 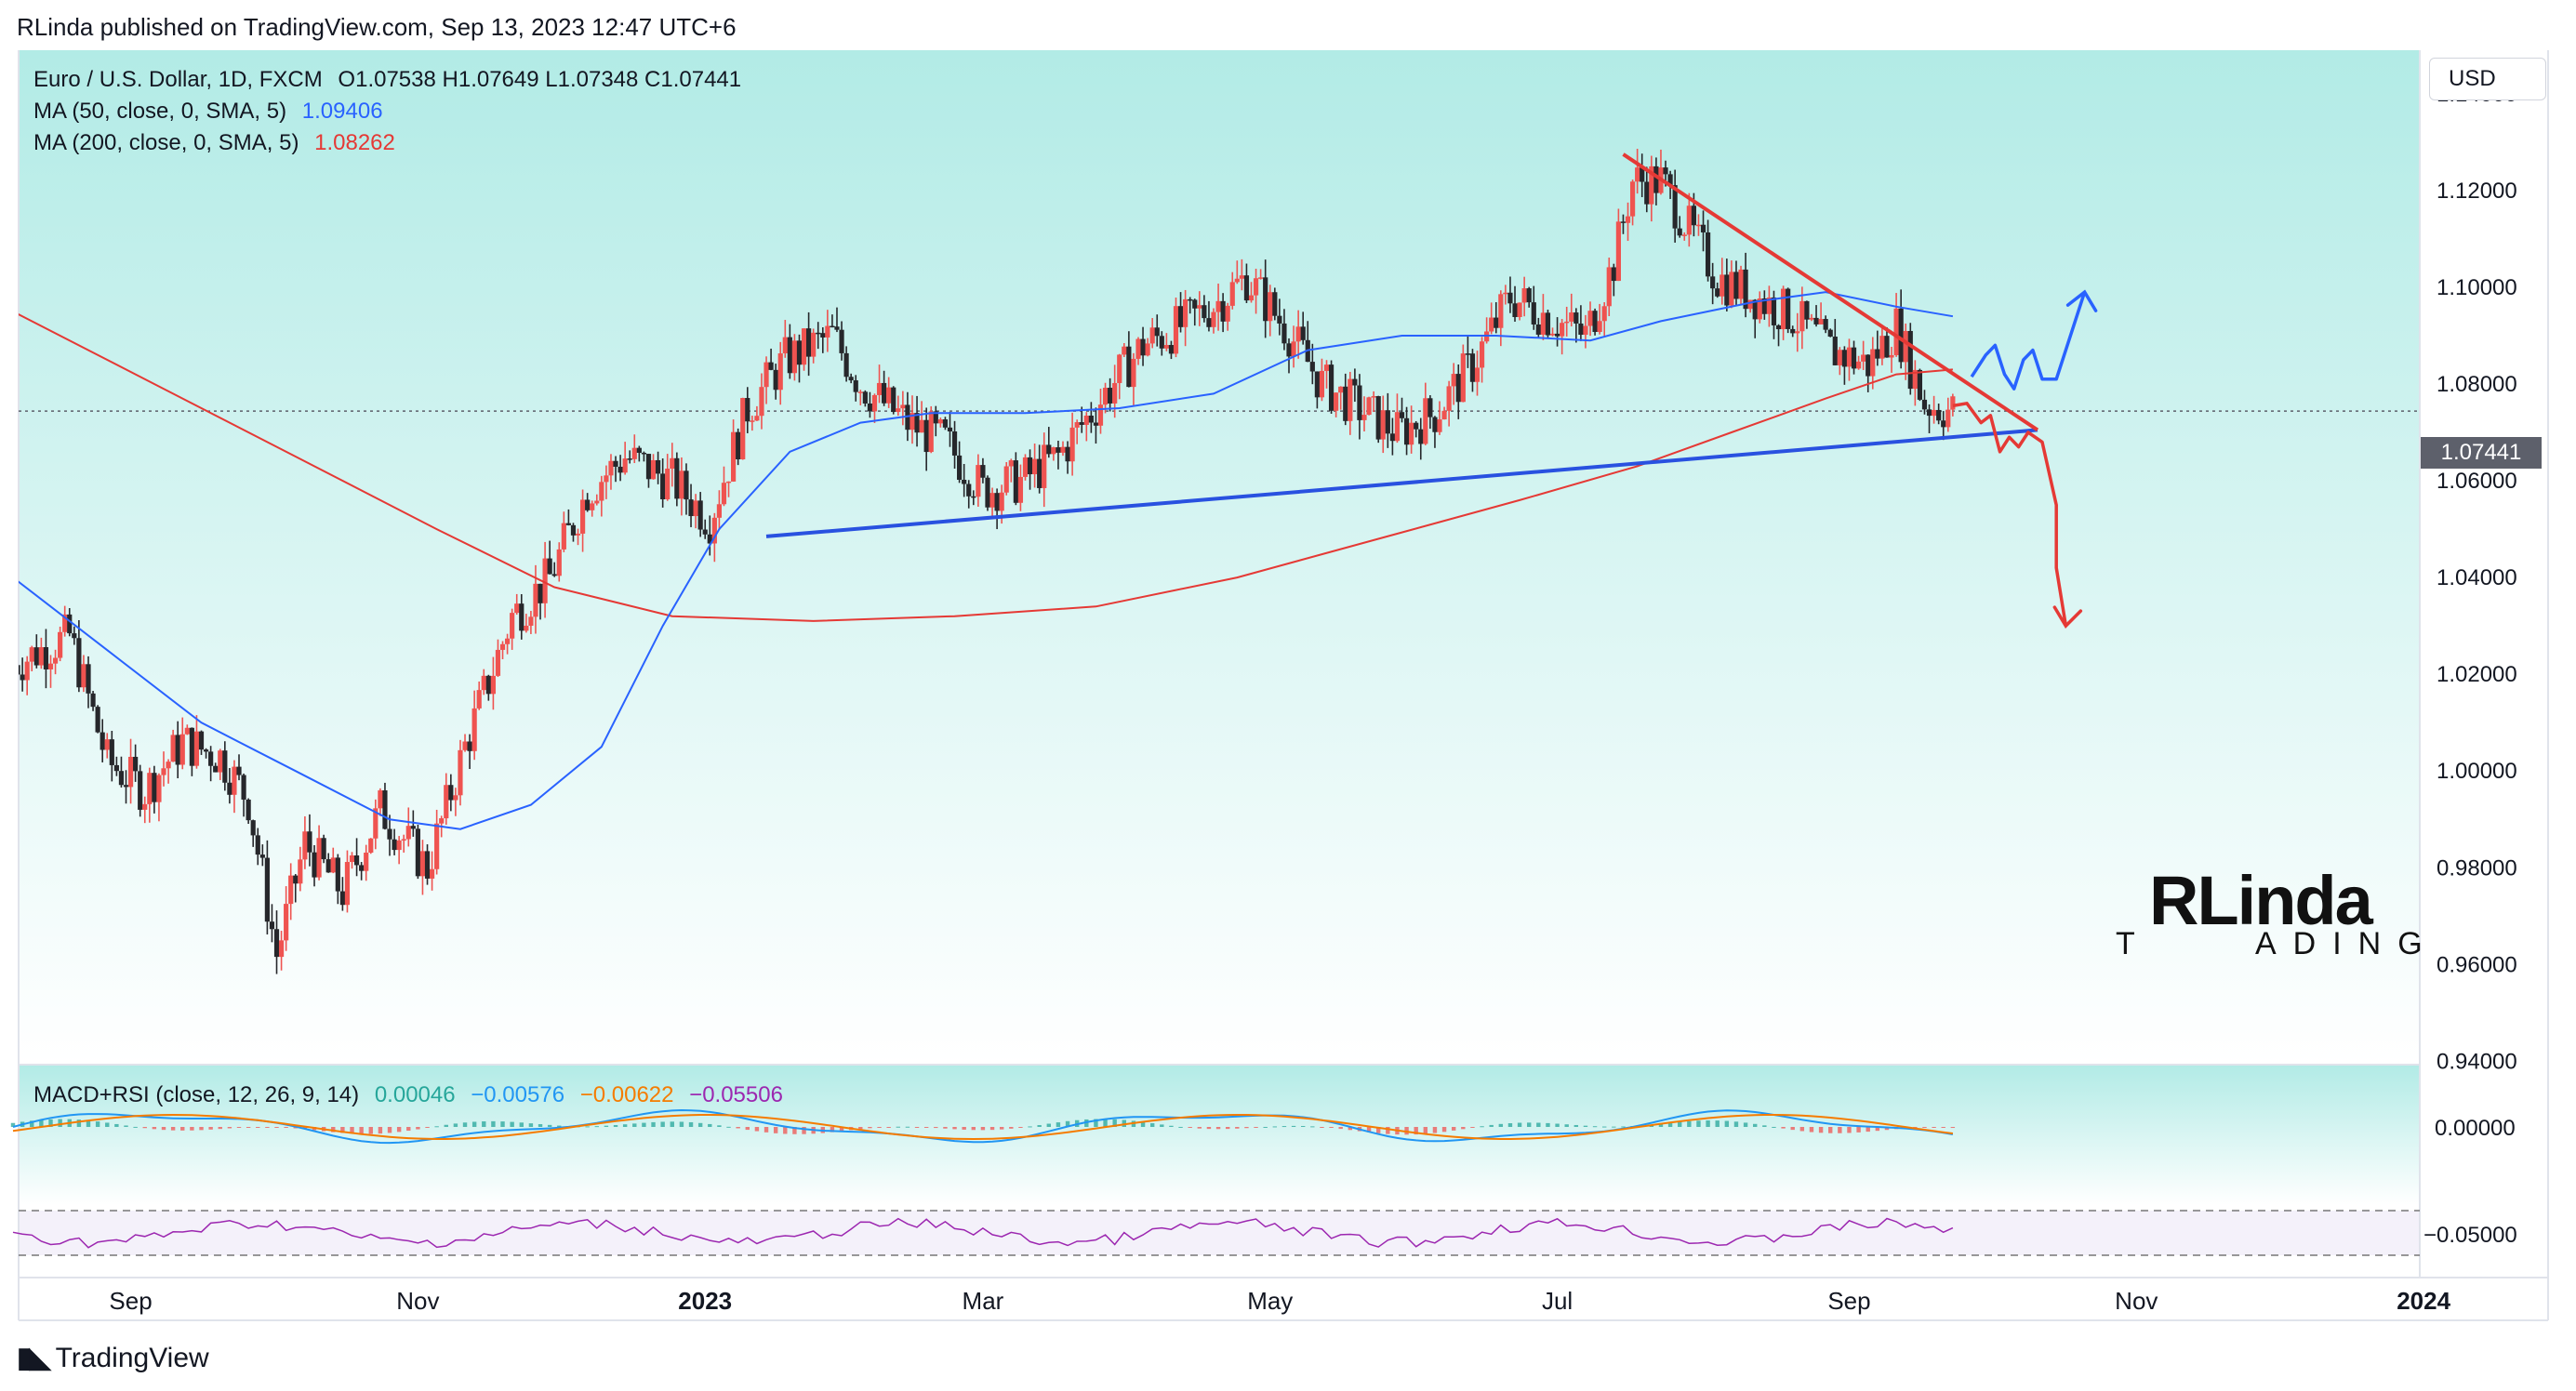 I want to click on macd-low-tick-label: −0.05000, so click(x=2470, y=1235).